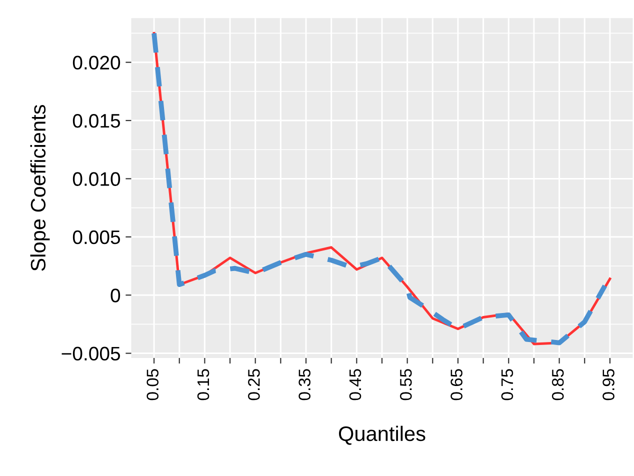 The height and width of the screenshot is (476, 634). I want to click on x-tick-label: 0.95, so click(608, 384).